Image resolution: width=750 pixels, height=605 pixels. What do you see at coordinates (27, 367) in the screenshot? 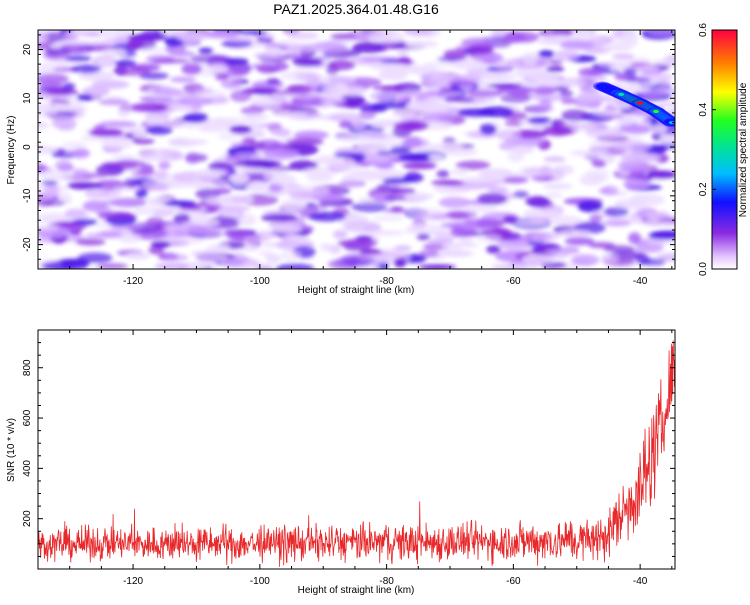
I see `snr-y-tick-label: 800` at bounding box center [27, 367].